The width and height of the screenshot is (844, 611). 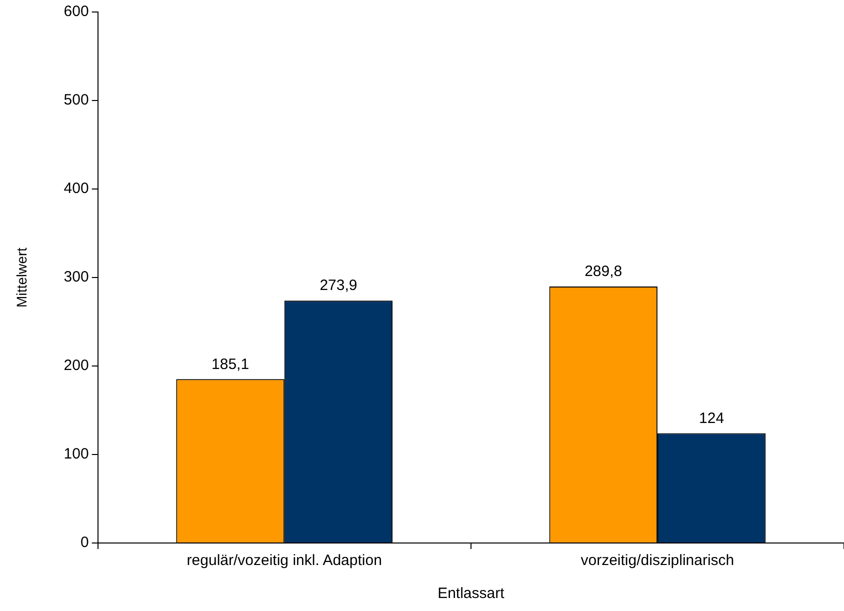 What do you see at coordinates (76, 11) in the screenshot?
I see `y-tick-label: 600` at bounding box center [76, 11].